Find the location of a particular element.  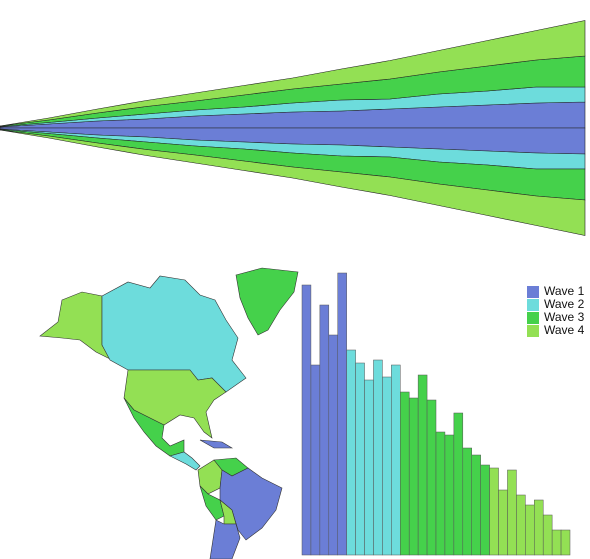

chile-argentina is located at coordinates (225, 539).